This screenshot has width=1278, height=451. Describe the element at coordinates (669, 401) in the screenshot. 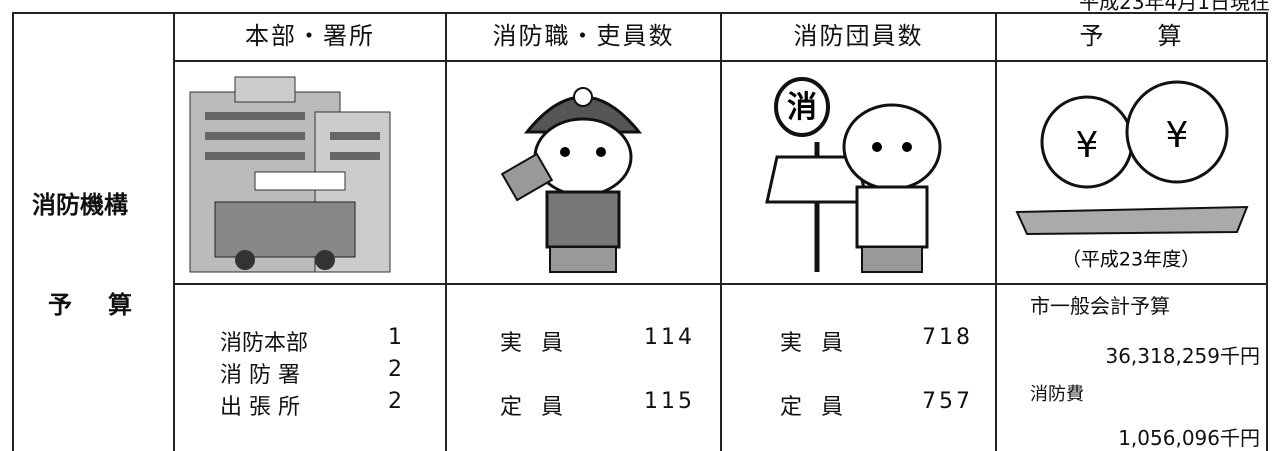

I see `staff-count: 115` at that location.